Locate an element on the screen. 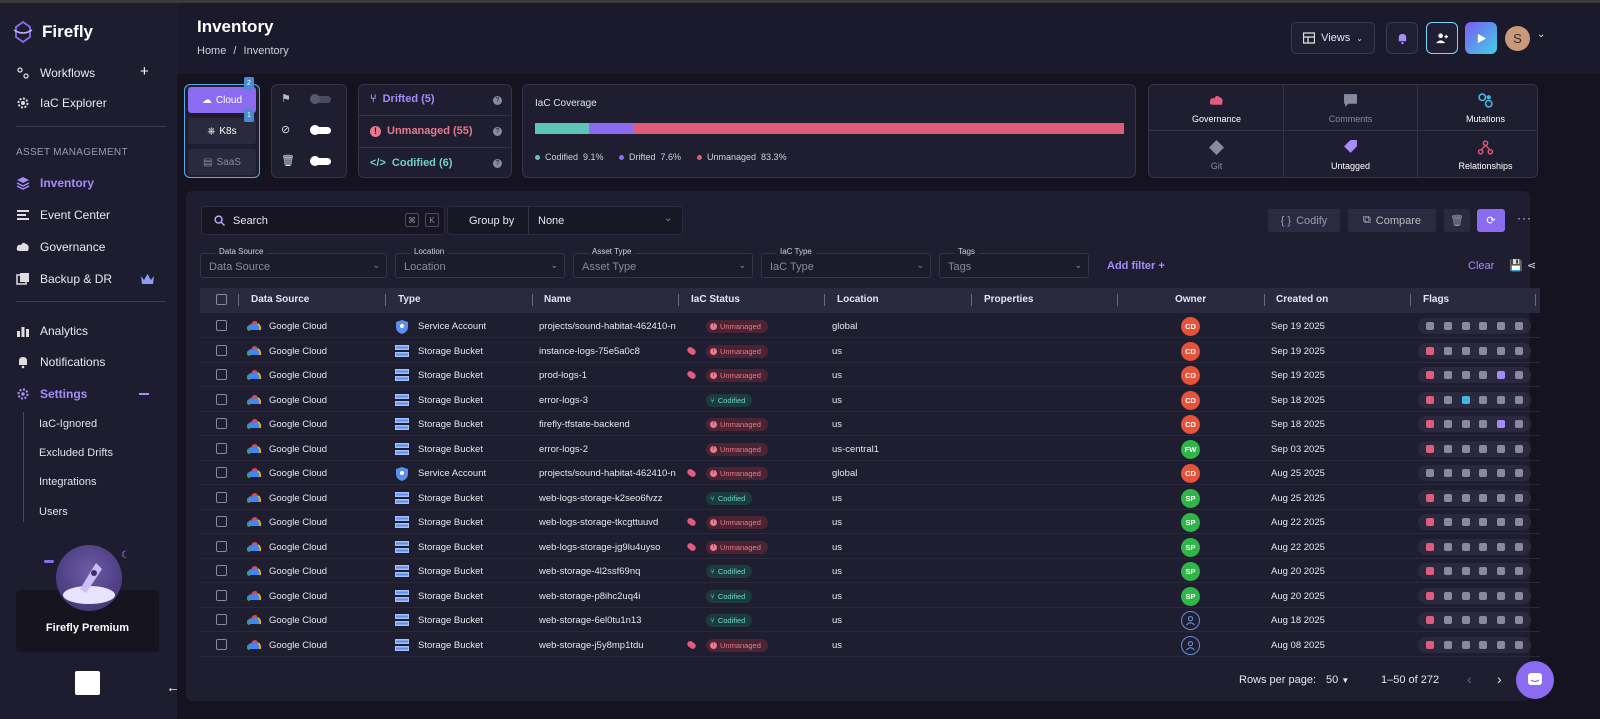  sidebar-subitem-iac-ignored: IaC-Ignored is located at coordinates (68, 424).